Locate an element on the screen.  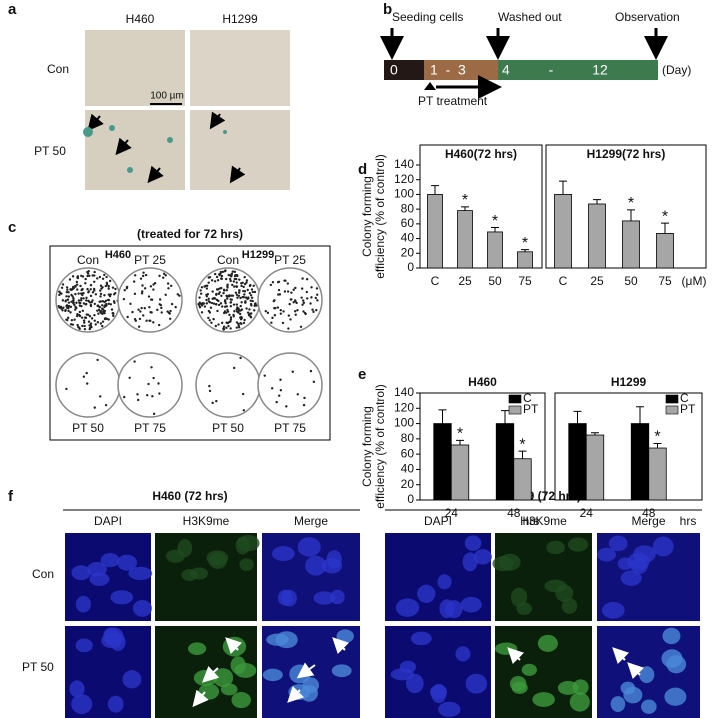
arrows is located at coordinates (166, 147).